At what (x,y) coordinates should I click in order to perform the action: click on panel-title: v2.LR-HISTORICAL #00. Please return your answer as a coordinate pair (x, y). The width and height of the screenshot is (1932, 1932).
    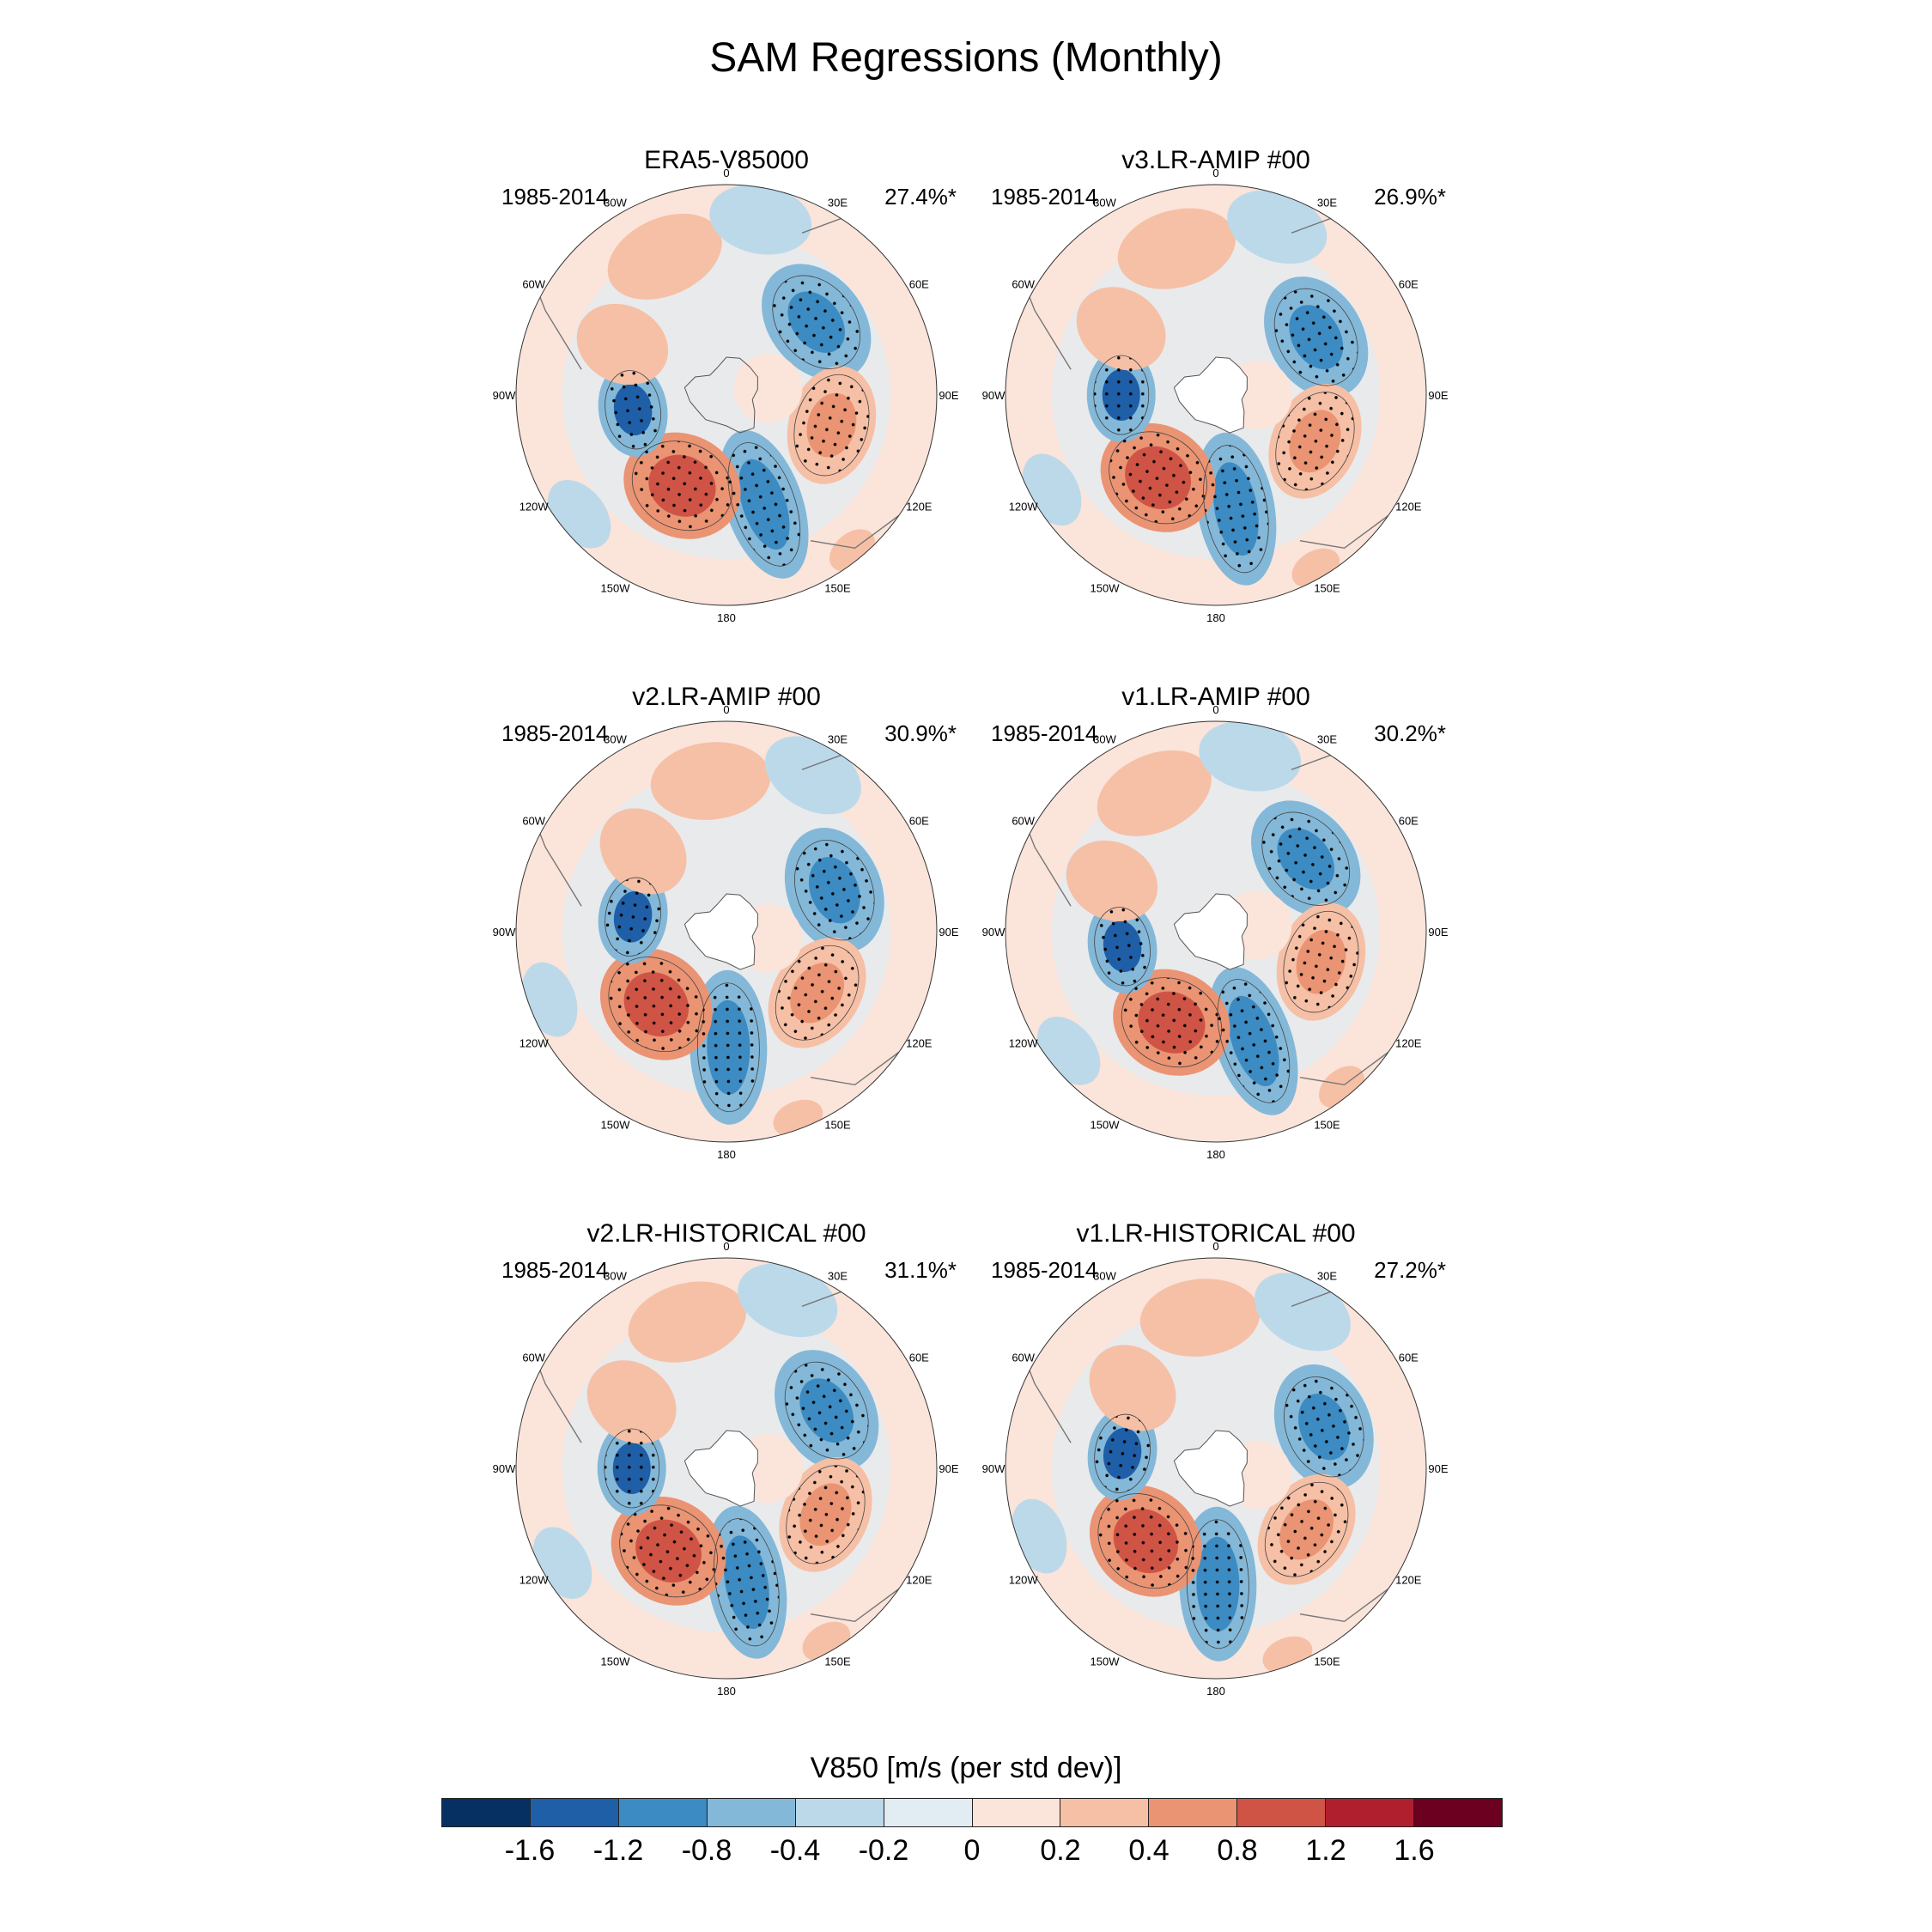
    Looking at the image, I should click on (726, 1233).